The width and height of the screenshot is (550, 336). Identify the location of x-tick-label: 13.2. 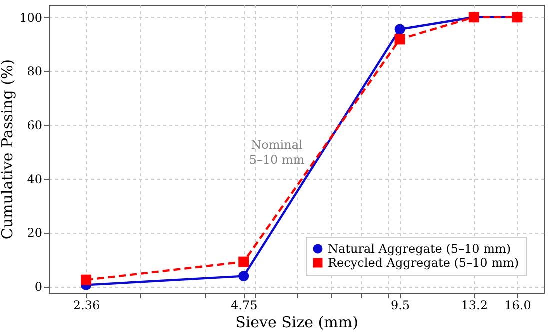
(474, 305).